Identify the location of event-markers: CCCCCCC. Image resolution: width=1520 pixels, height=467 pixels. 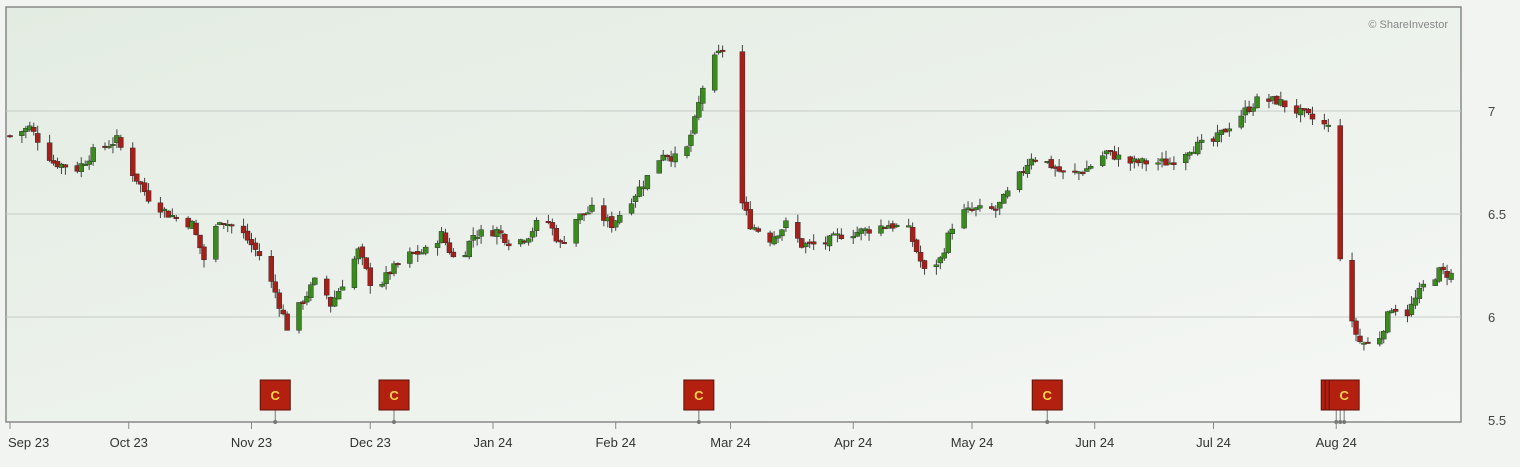
(809, 401).